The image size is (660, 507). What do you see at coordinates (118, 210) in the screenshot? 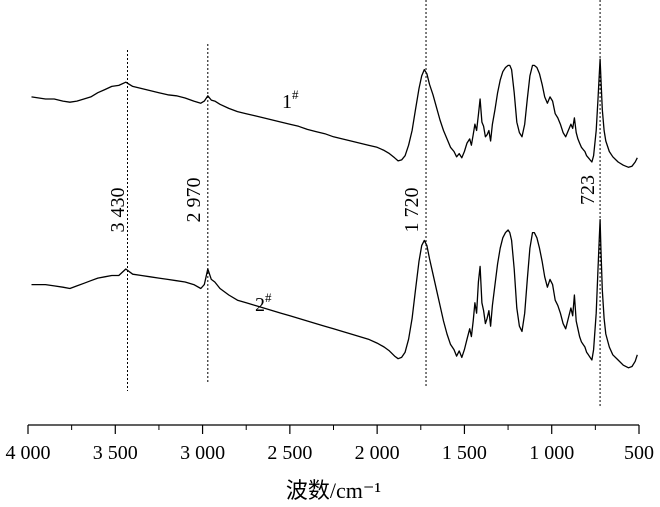
I see `peak-label: 3 430` at bounding box center [118, 210].